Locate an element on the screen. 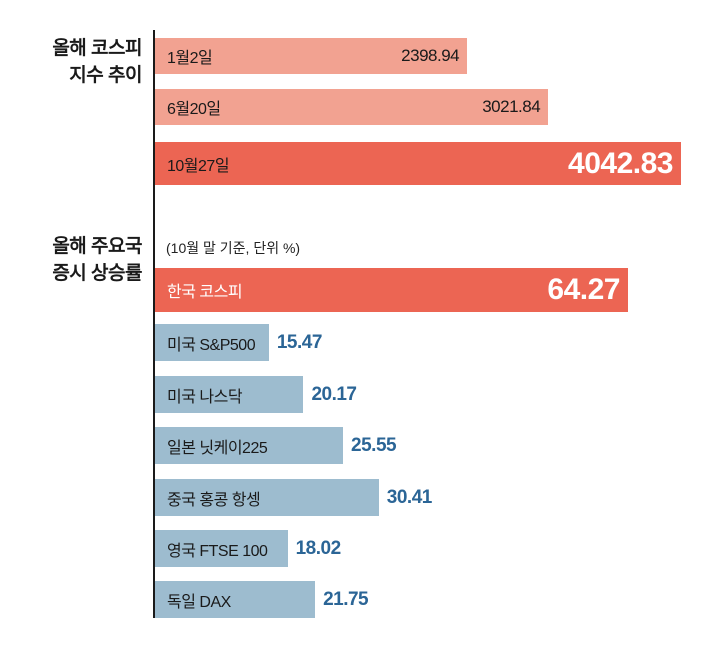 The image size is (720, 658). title-line: 올해 주요국 is located at coordinates (97, 246).